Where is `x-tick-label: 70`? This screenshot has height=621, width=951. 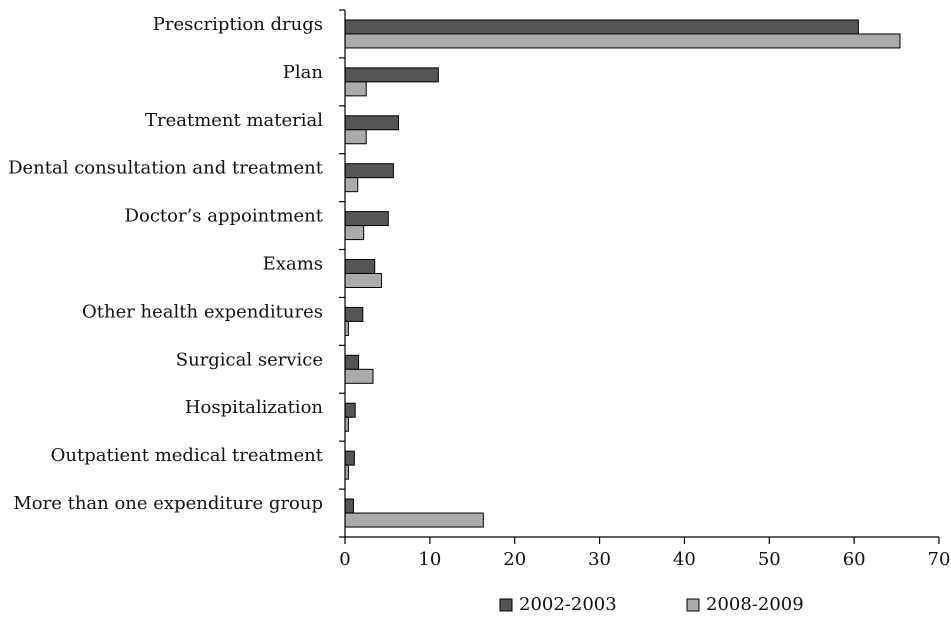 x-tick-label: 70 is located at coordinates (939, 559).